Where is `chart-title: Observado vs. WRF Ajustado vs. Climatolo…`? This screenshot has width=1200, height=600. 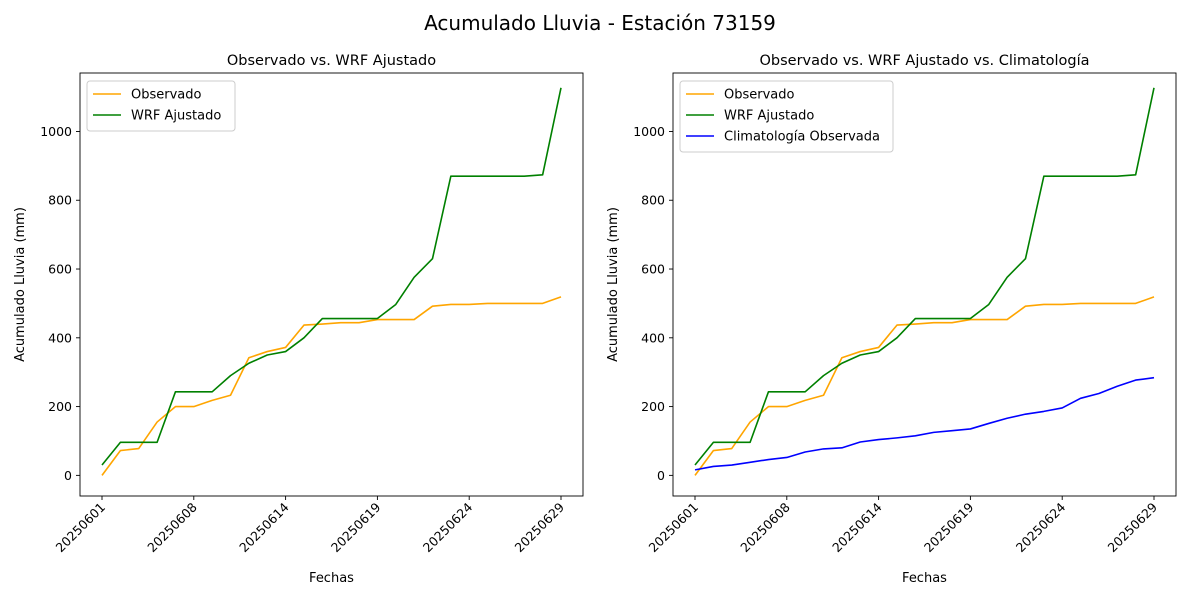
chart-title: Observado vs. WRF Ajustado vs. Climatolo… is located at coordinates (925, 61).